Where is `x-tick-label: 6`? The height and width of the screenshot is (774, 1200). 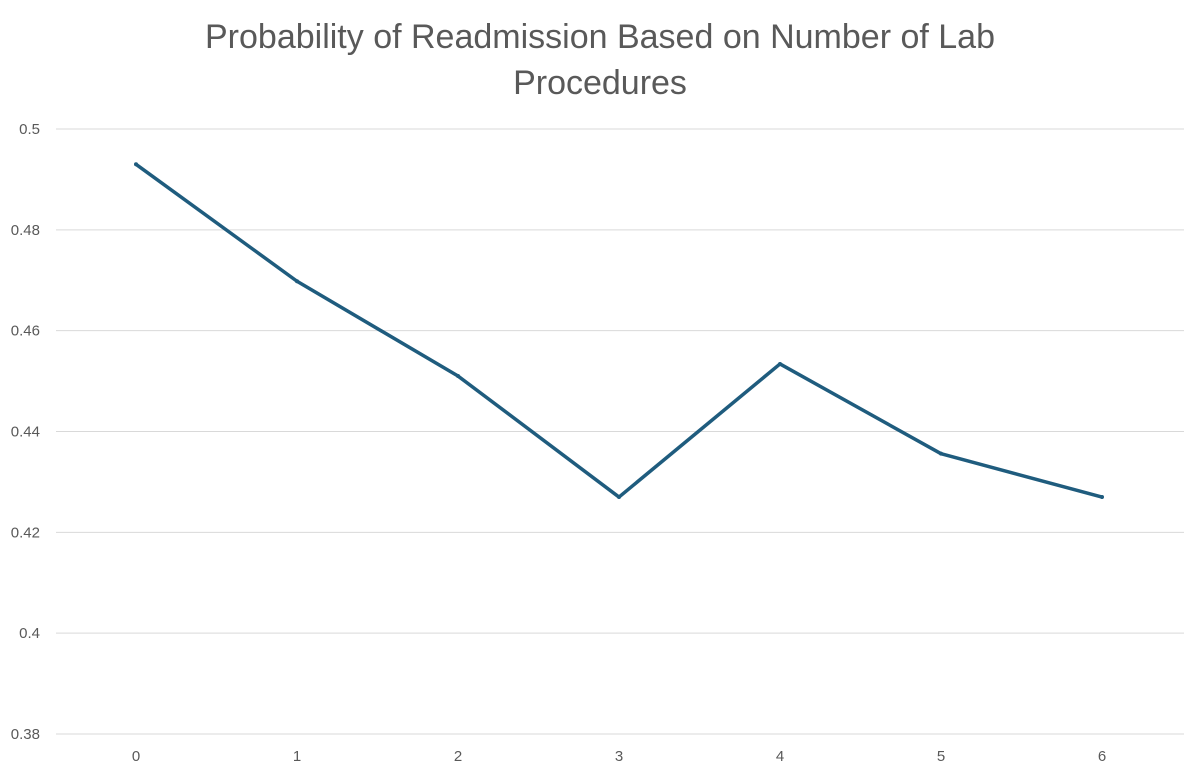 x-tick-label: 6 is located at coordinates (1102, 756).